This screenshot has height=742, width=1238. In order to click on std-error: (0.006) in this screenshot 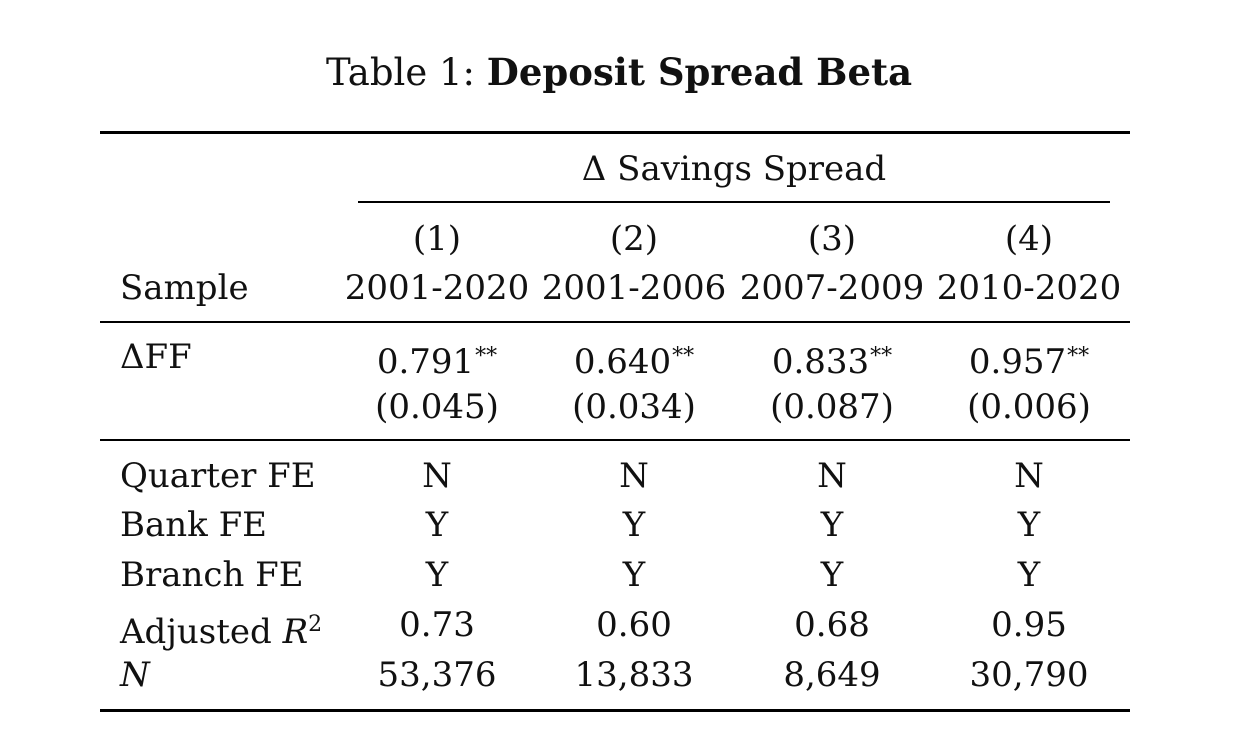, I will do `click(1029, 407)`.